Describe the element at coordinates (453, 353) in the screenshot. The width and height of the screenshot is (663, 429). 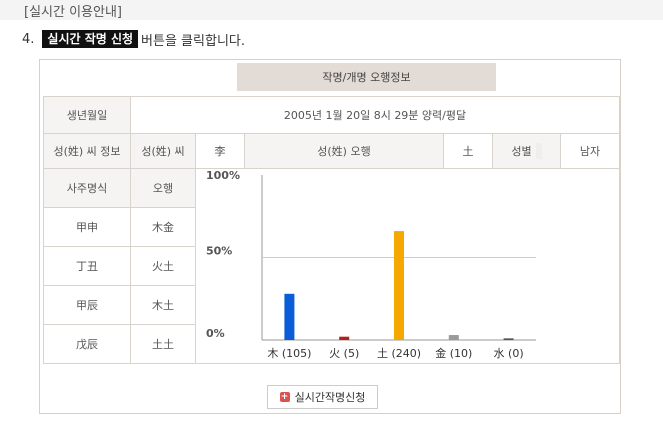
I see `x-tick-label: 金 (10)` at that location.